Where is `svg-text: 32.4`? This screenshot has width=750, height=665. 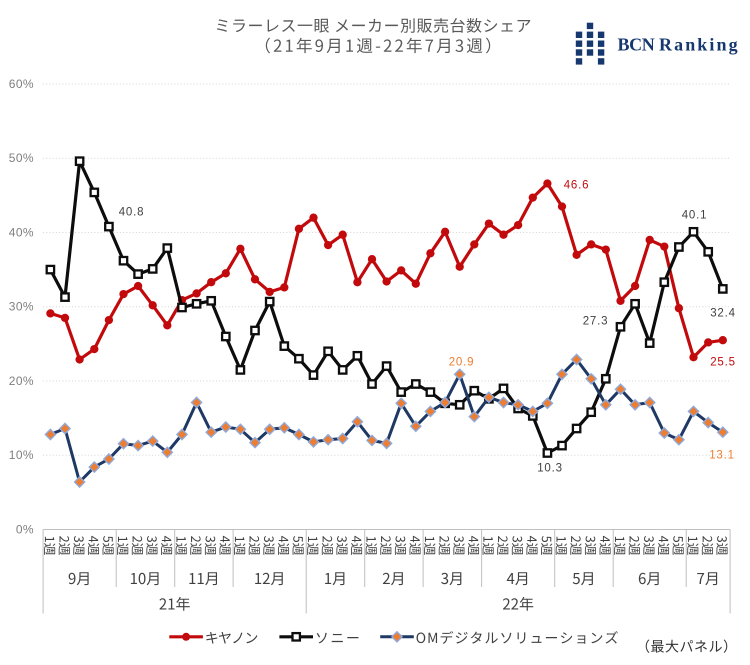
svg-text: 32.4 is located at coordinates (723, 314).